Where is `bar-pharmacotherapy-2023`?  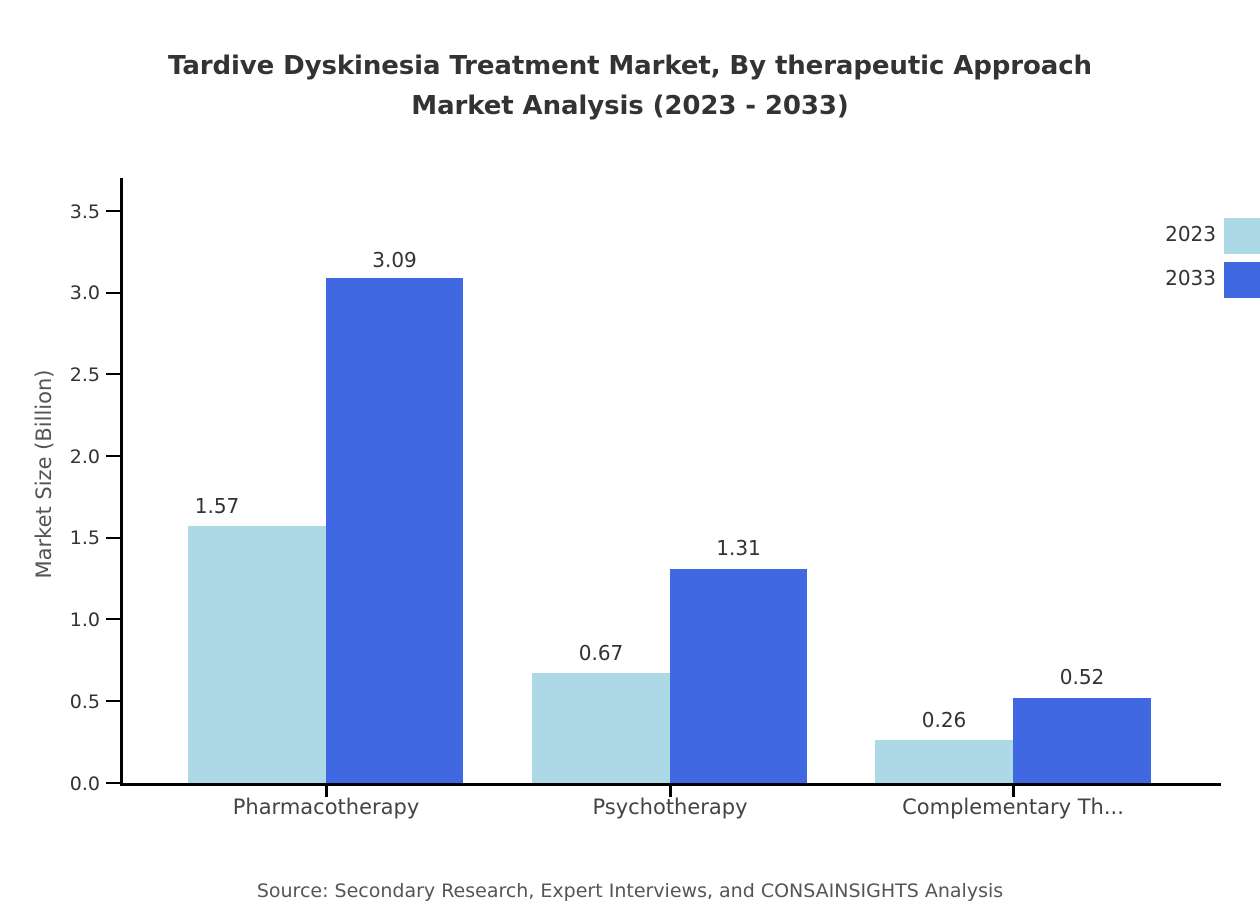 bar-pharmacotherapy-2023 is located at coordinates (257, 654).